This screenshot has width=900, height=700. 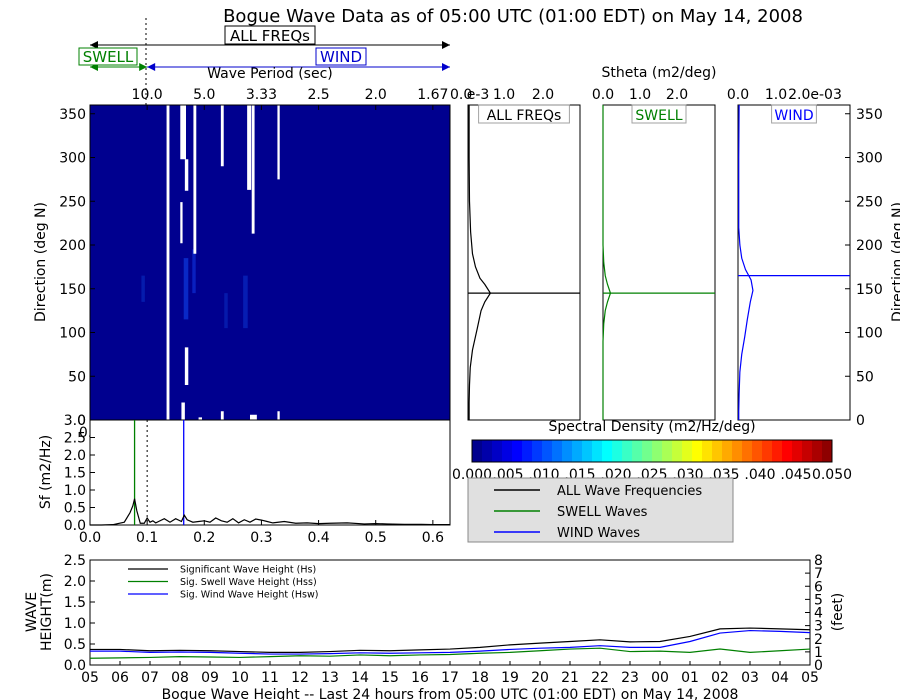 What do you see at coordinates (318, 95) in the screenshot?
I see `period-tick-label: 2.5` at bounding box center [318, 95].